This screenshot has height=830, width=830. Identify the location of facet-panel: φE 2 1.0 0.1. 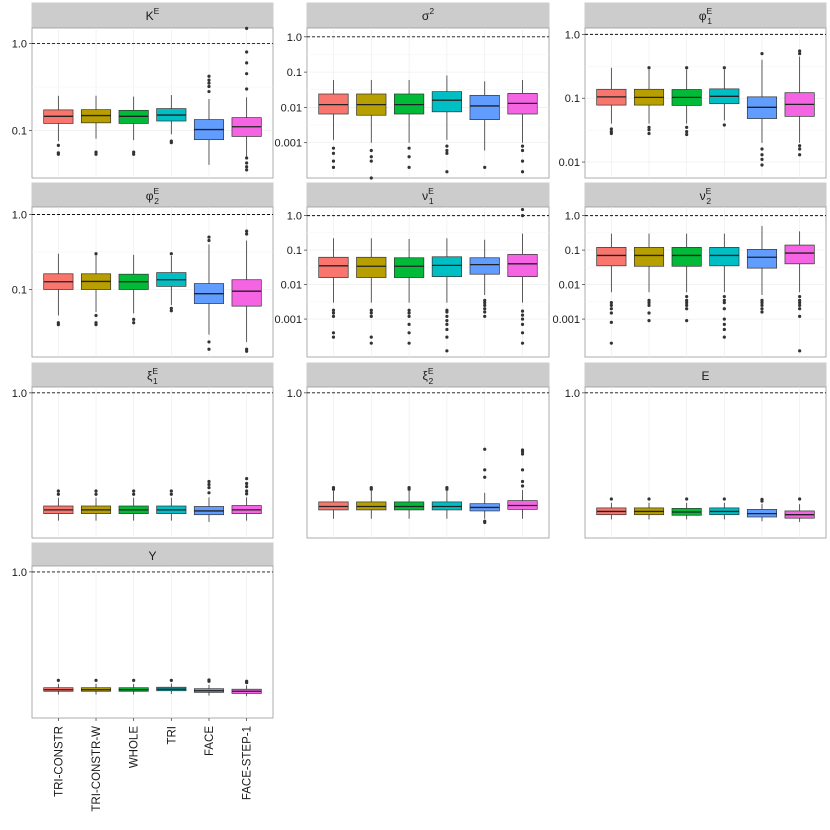
(143, 270).